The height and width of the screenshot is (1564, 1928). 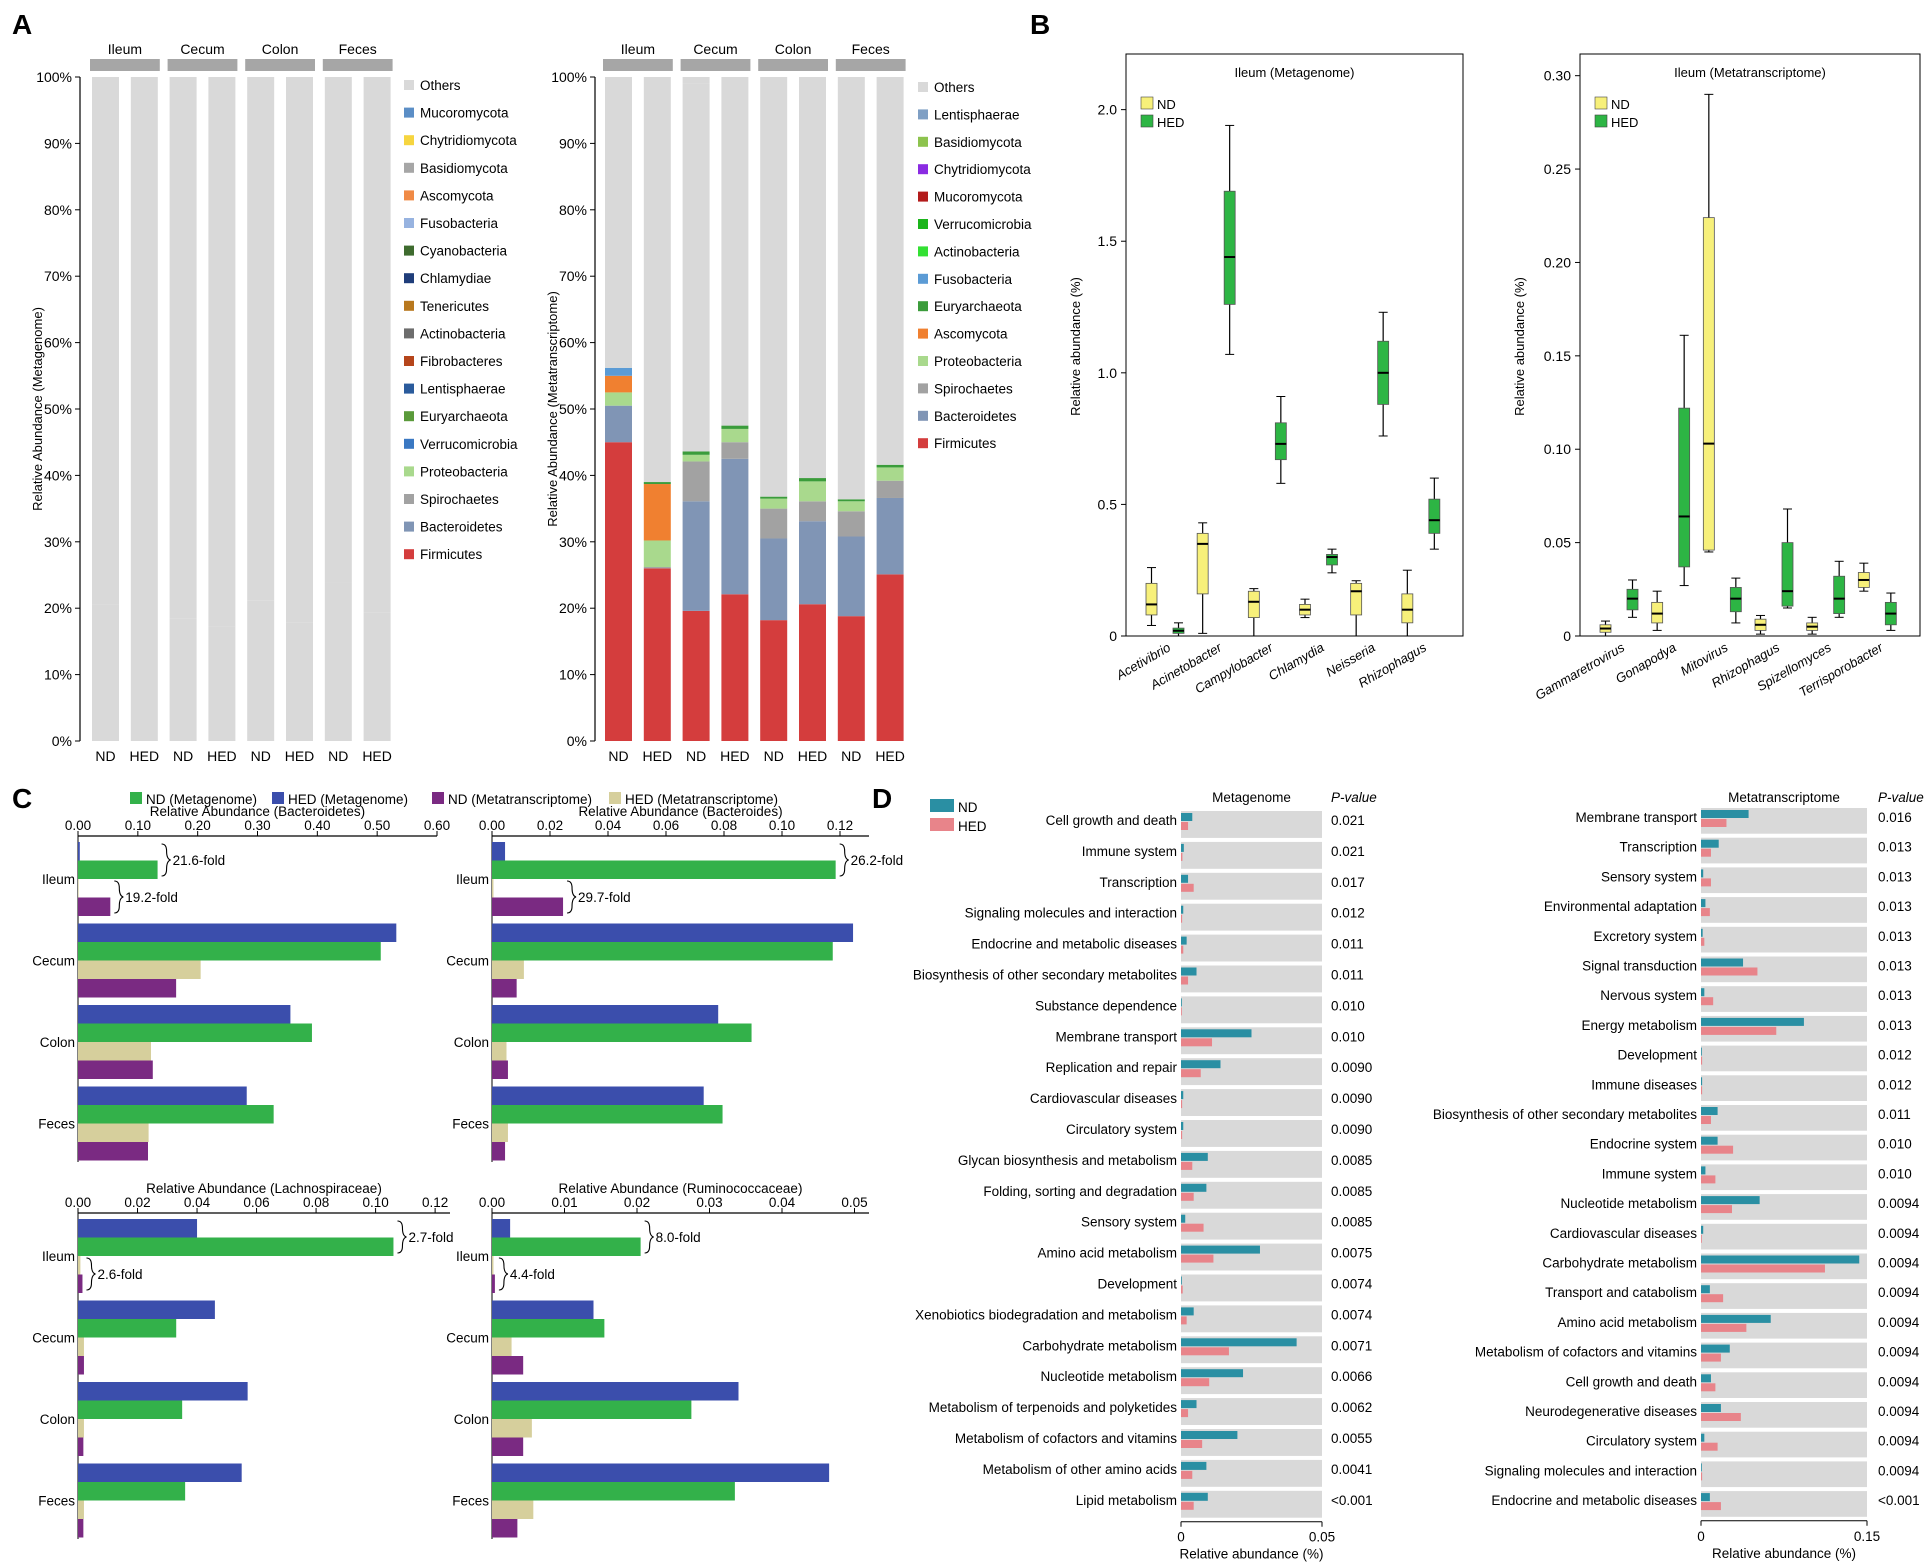 What do you see at coordinates (520, 799) in the screenshot?
I see `legend-label: ND (Metatranscriptome)` at bounding box center [520, 799].